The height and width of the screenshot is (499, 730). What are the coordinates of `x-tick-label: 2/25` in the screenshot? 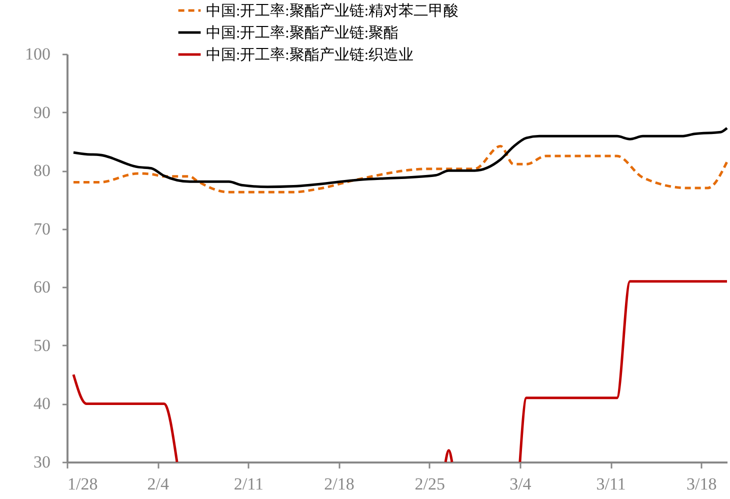 It's located at (429, 484).